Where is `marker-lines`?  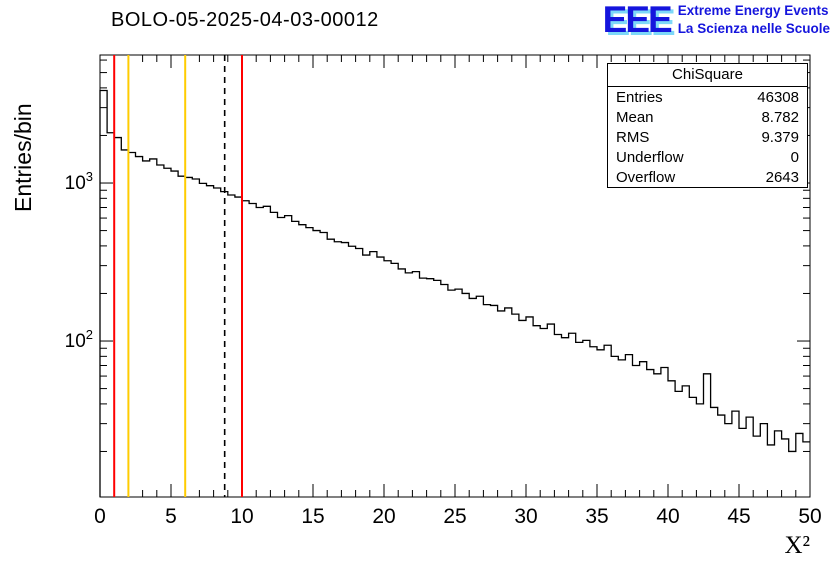 marker-lines is located at coordinates (178, 276).